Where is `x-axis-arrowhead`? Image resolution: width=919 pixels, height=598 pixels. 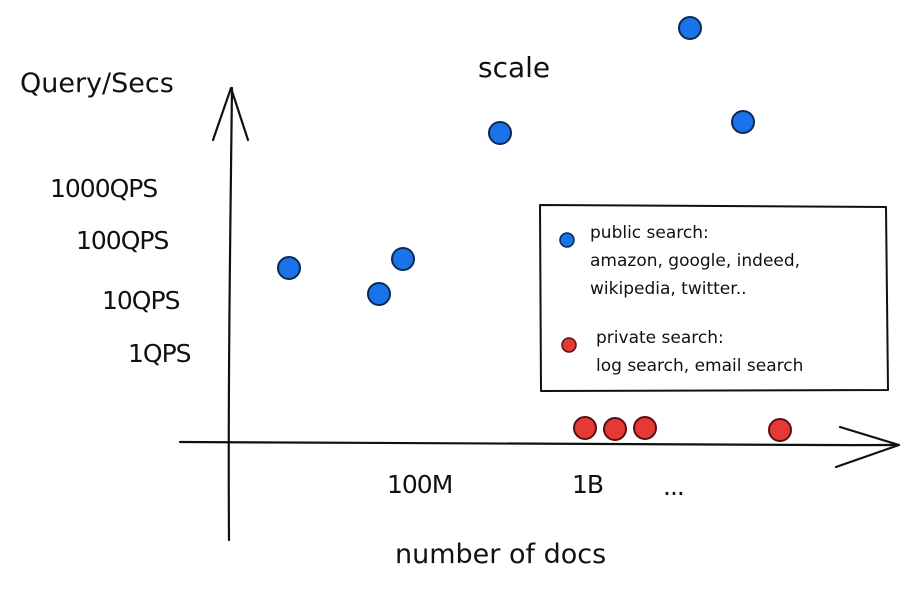 x-axis-arrowhead is located at coordinates (867, 447).